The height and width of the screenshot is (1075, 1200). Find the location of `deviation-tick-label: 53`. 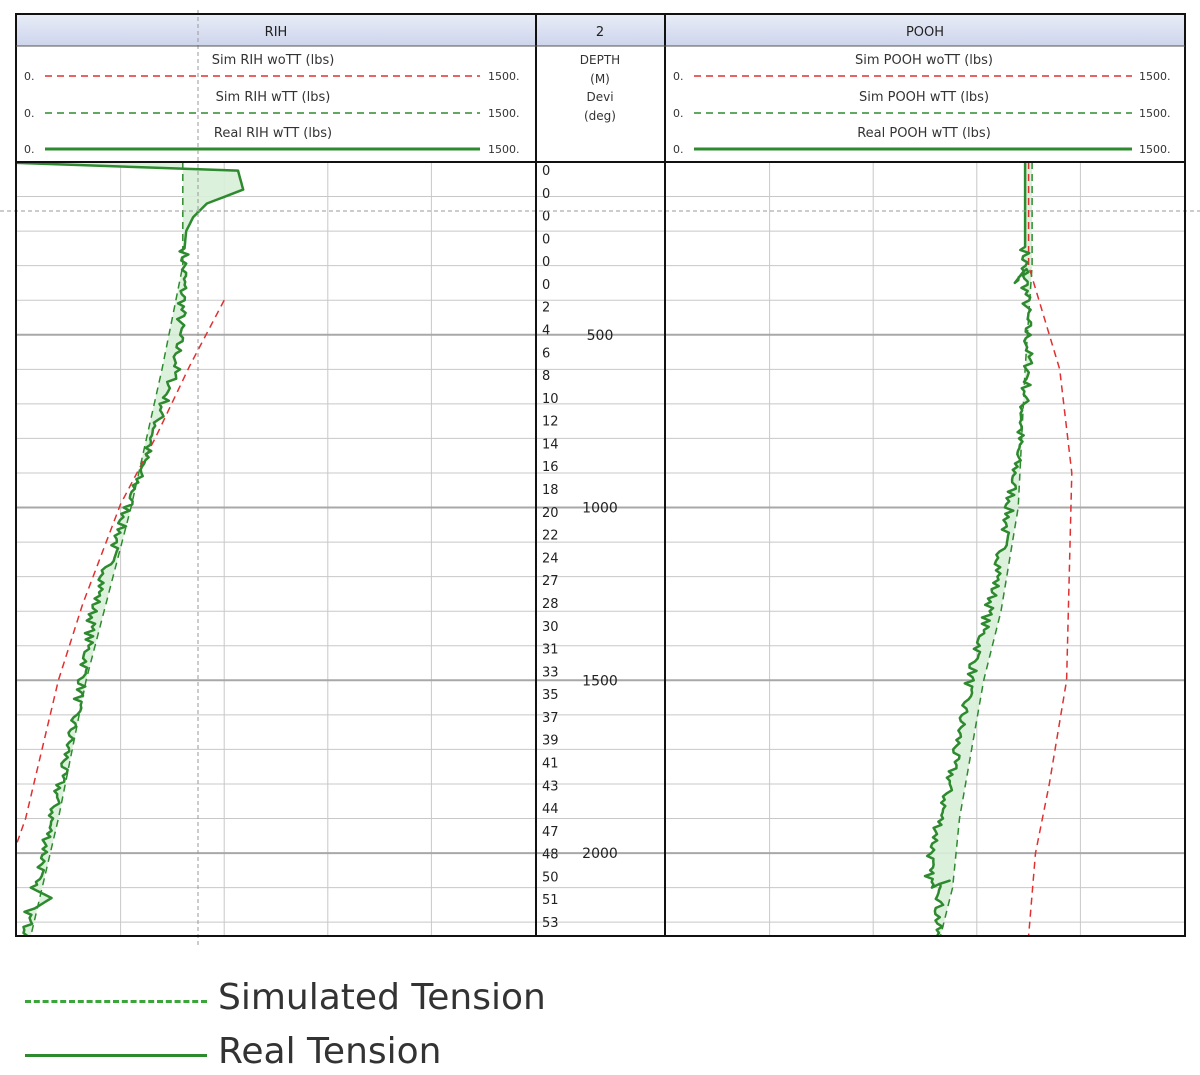

deviation-tick-label: 53 is located at coordinates (550, 923).